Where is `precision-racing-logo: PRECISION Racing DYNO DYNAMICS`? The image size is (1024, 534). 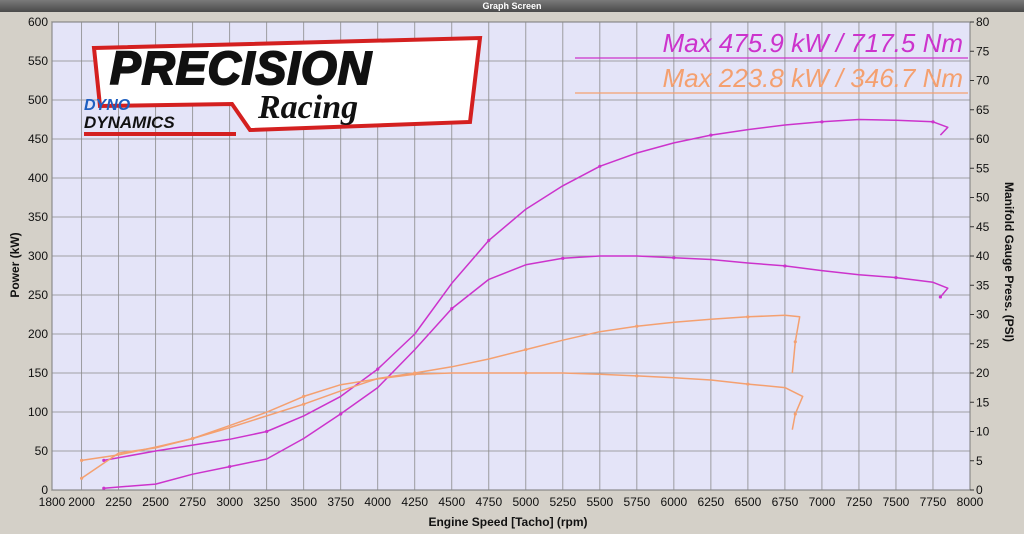 precision-racing-logo: PRECISION Racing DYNO DYNAMICS is located at coordinates (283, 85).